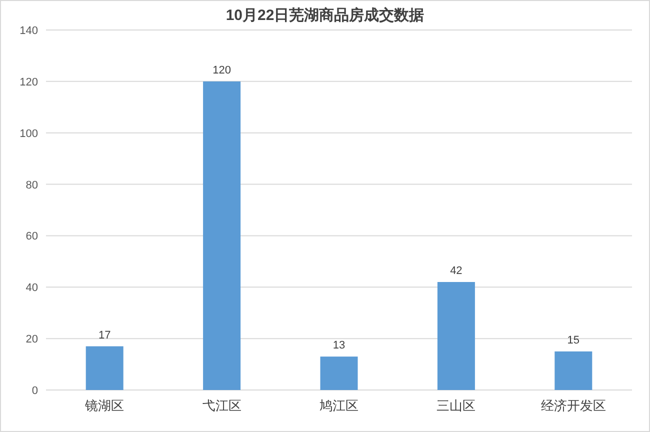  What do you see at coordinates (456, 405) in the screenshot?
I see `x-tick-label: 三山区` at bounding box center [456, 405].